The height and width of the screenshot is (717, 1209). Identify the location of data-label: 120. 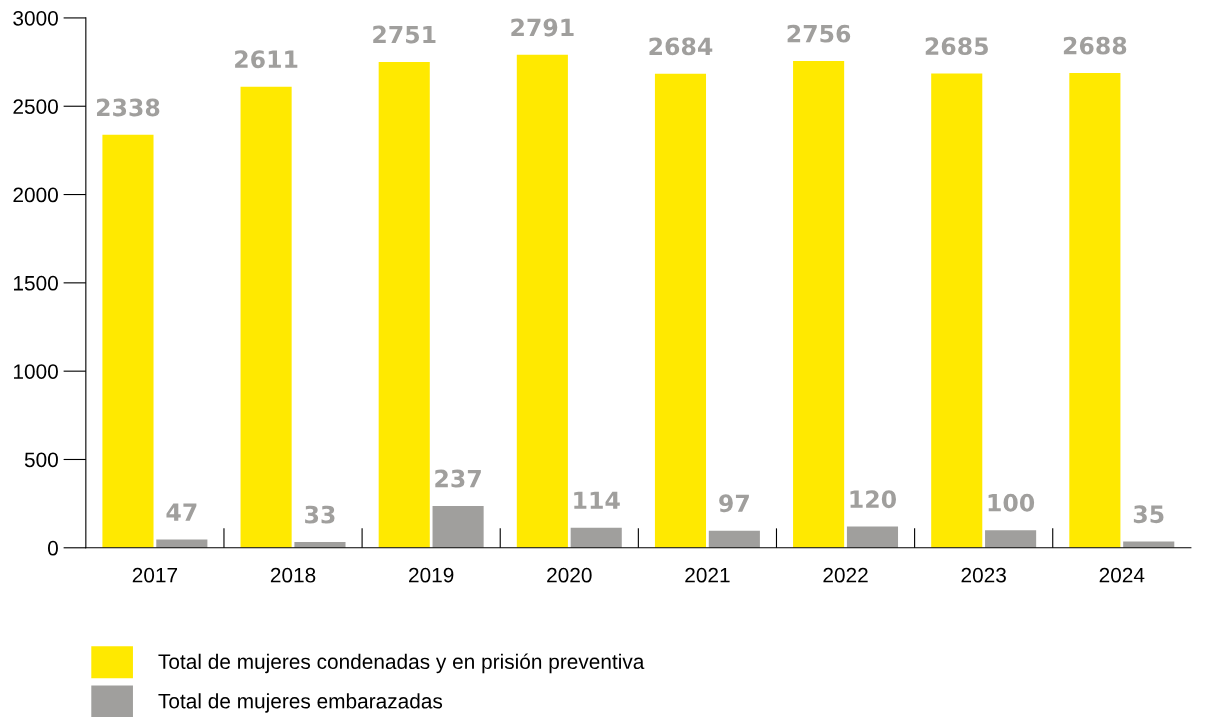
(873, 499).